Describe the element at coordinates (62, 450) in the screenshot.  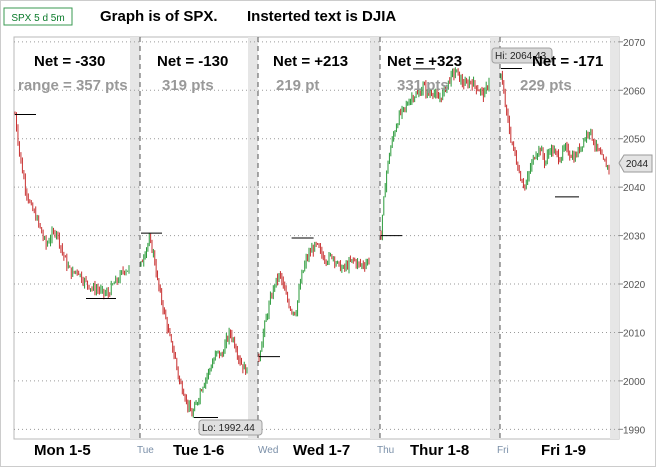
I see `day-label-mon: Mon 1-5` at that location.